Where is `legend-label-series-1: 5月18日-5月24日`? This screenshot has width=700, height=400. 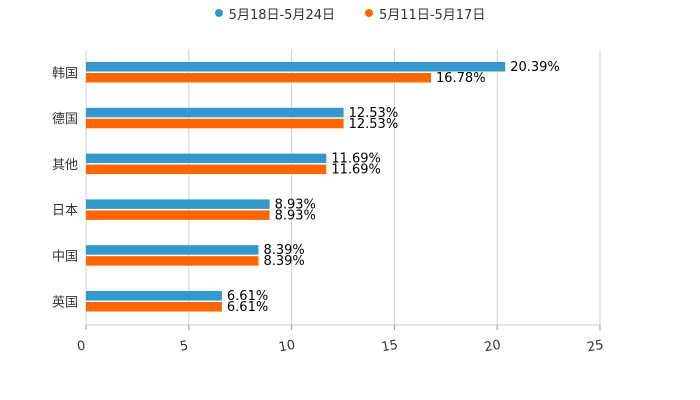
legend-label-series-1: 5月18日-5月24日 is located at coordinates (281, 15).